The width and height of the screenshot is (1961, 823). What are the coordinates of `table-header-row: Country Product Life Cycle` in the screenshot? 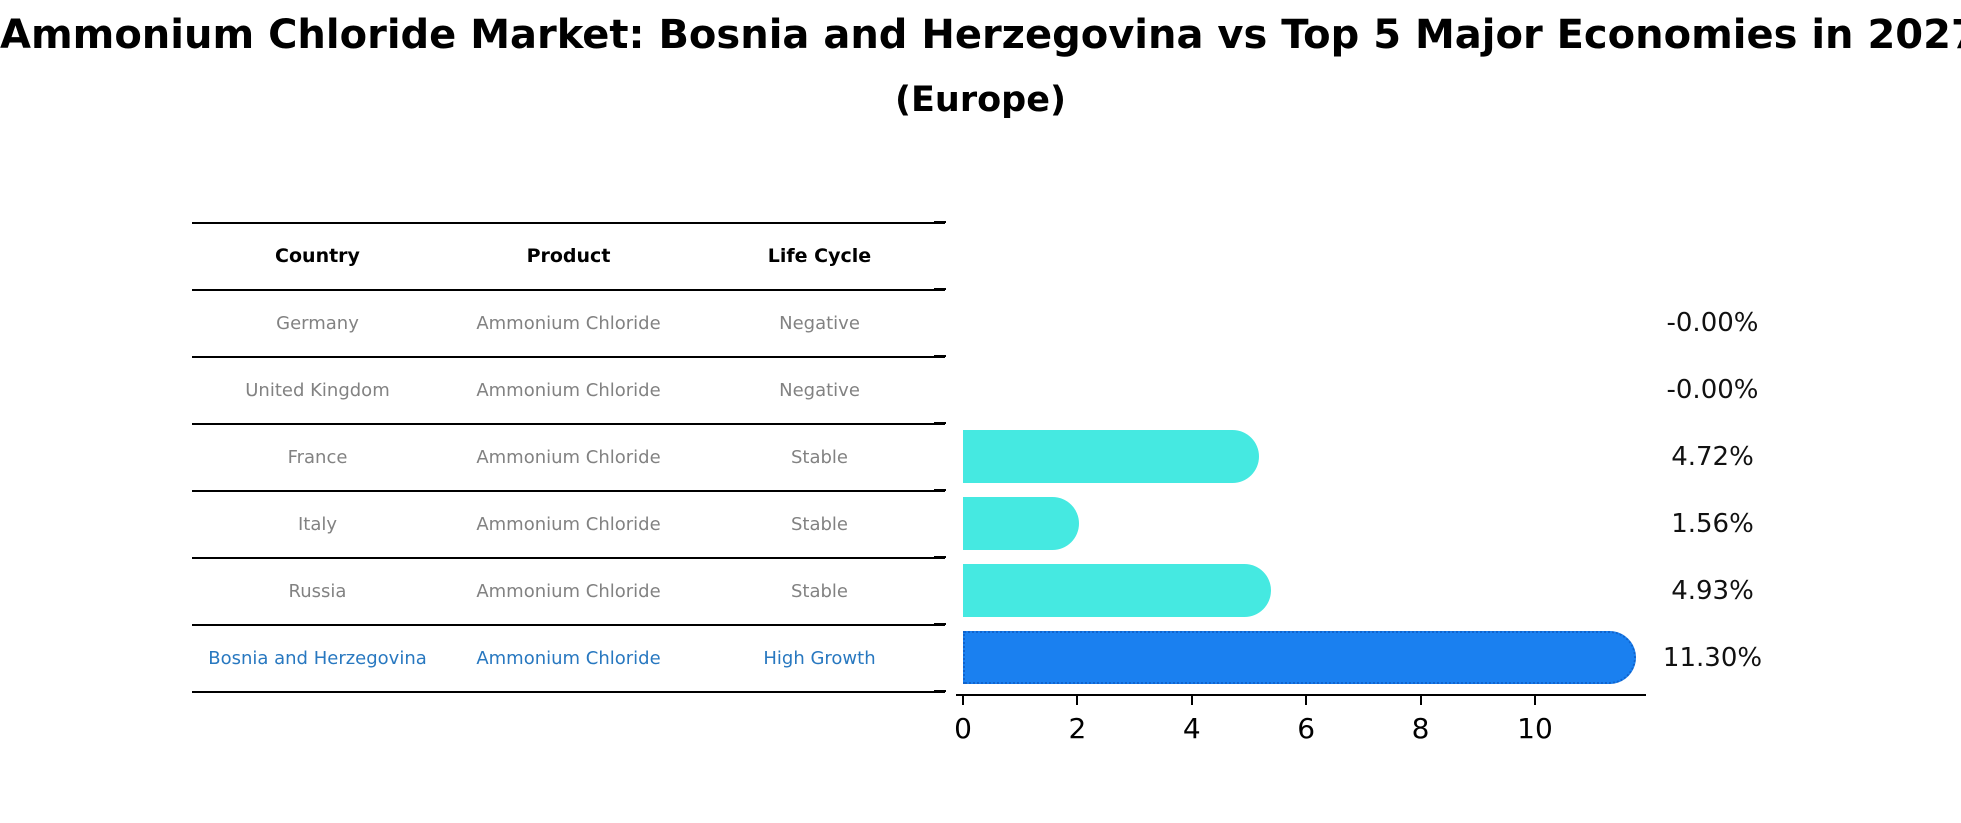 It's located at (568, 255).